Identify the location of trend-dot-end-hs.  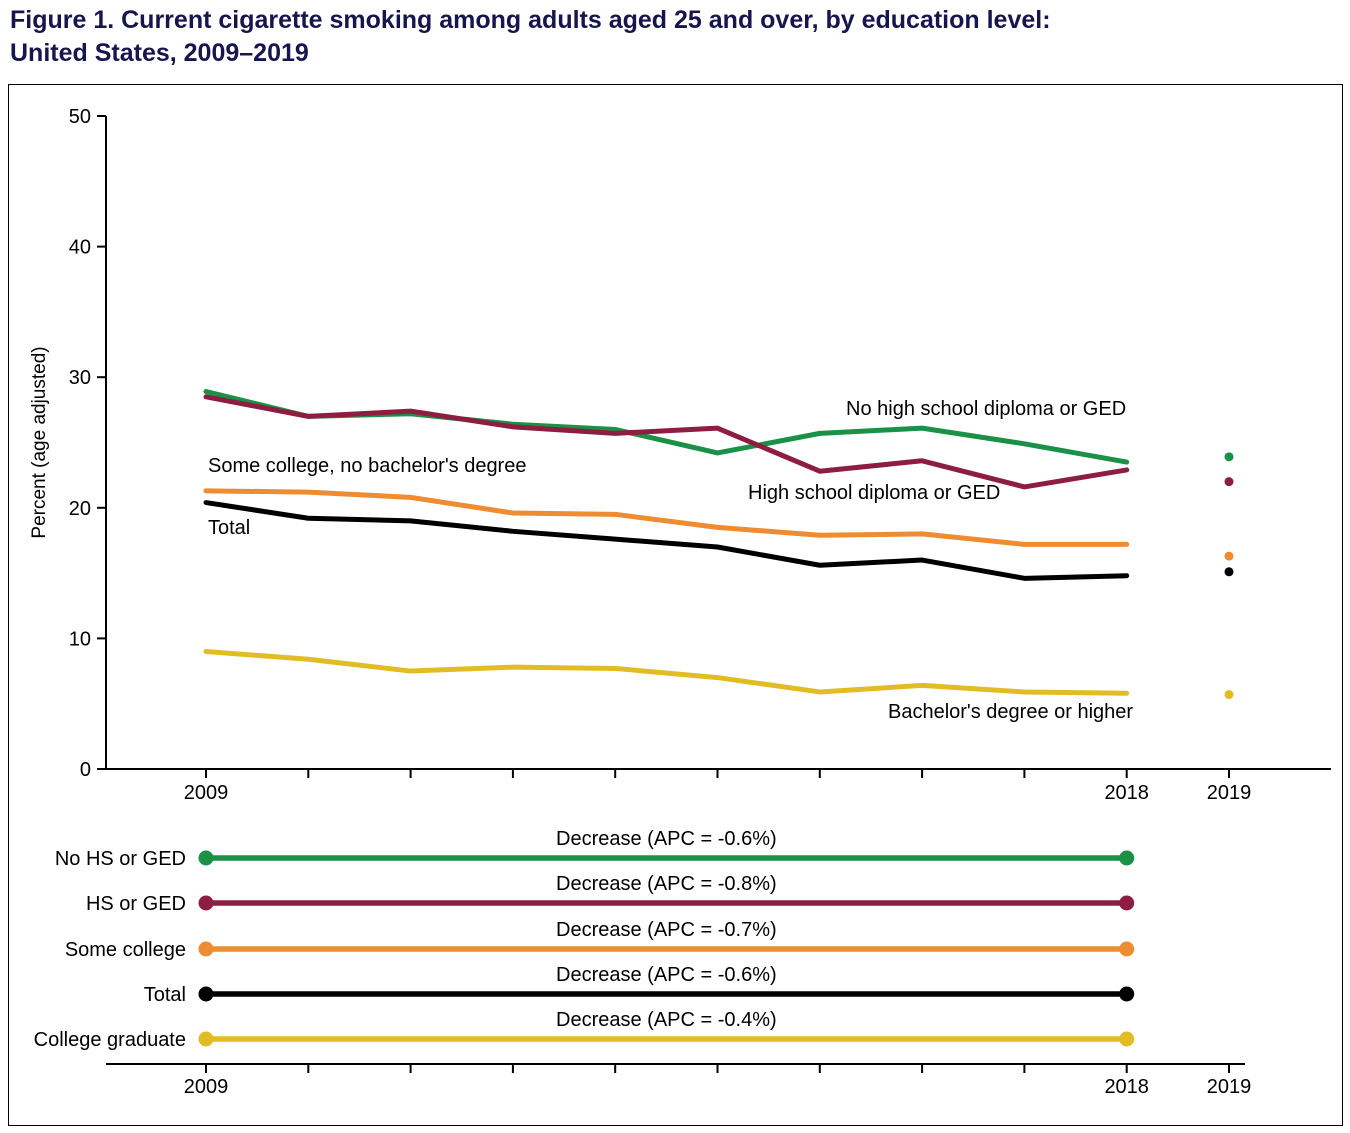
(1127, 903).